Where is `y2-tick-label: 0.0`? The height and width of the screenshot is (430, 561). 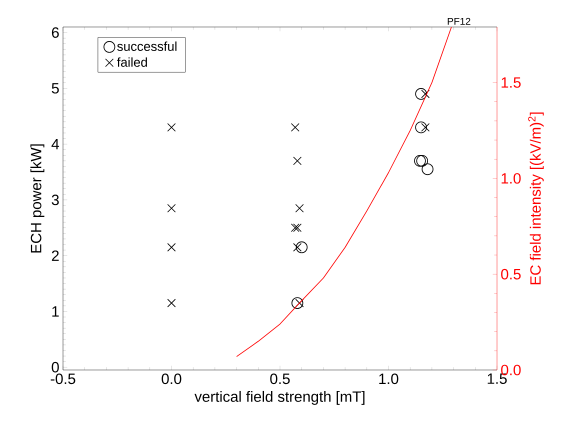 y2-tick-label: 0.0 is located at coordinates (511, 370).